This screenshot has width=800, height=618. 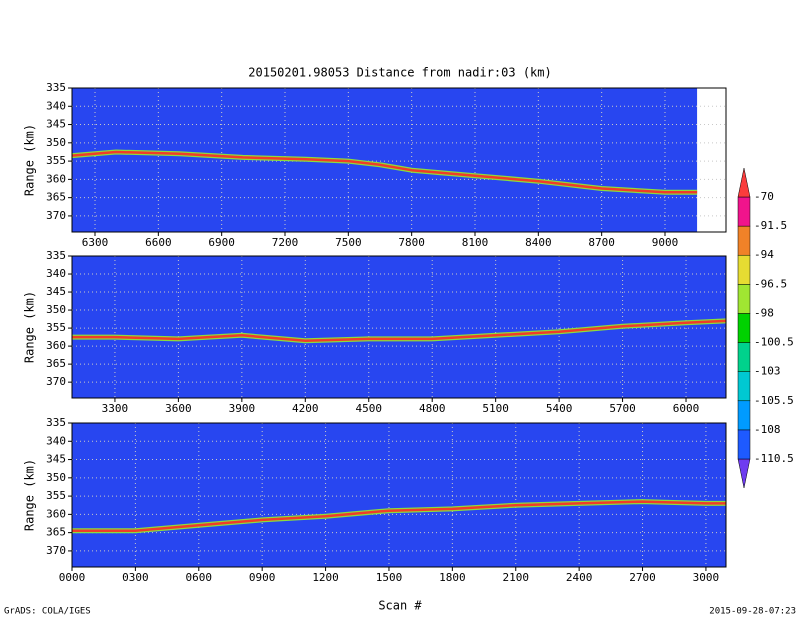 I want to click on x-tick-label: 4200, so click(x=305, y=408).